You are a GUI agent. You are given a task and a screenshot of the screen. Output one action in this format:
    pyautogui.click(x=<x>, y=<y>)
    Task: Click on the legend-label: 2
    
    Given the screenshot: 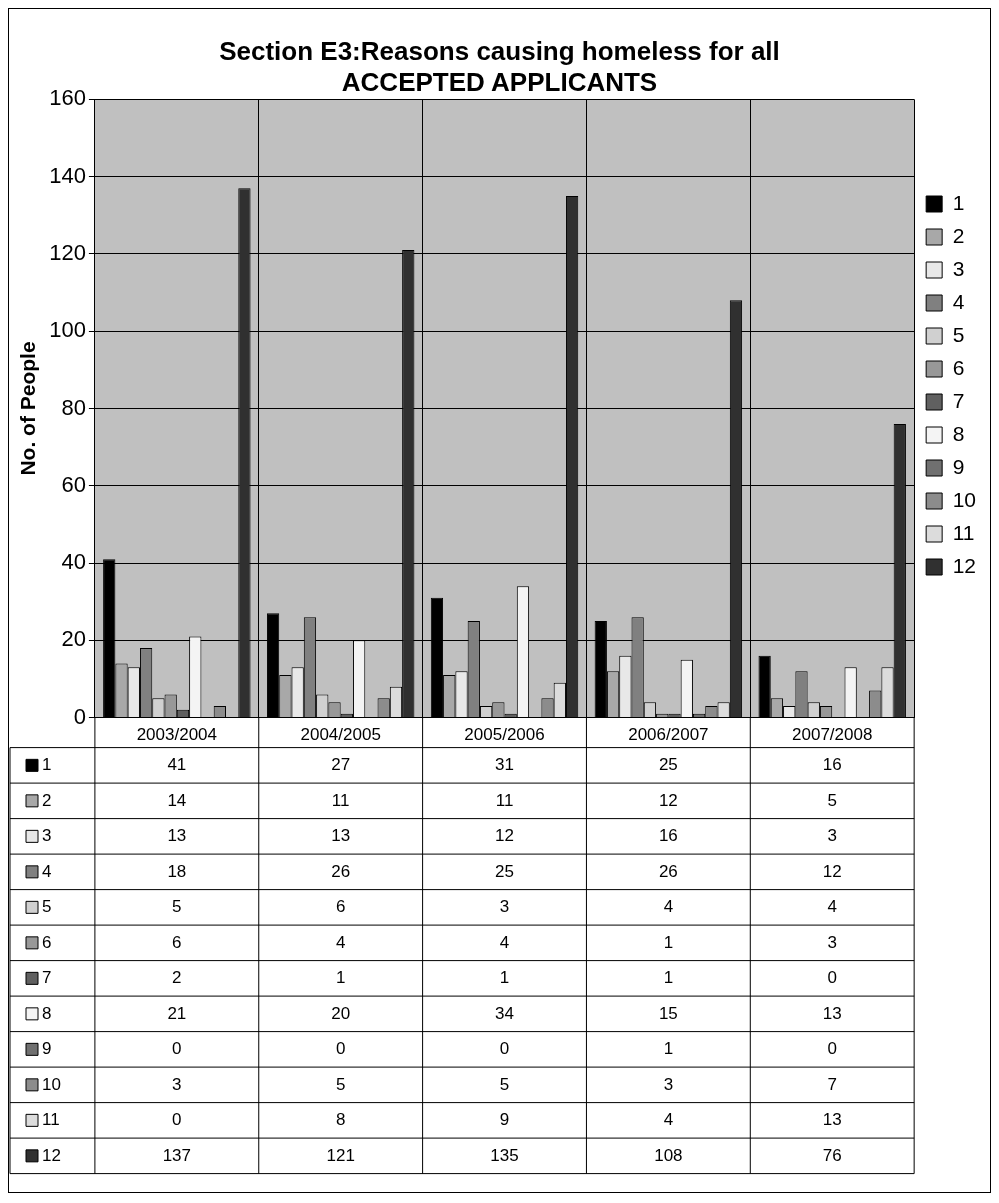 What is the action you would take?
    pyautogui.click(x=47, y=800)
    